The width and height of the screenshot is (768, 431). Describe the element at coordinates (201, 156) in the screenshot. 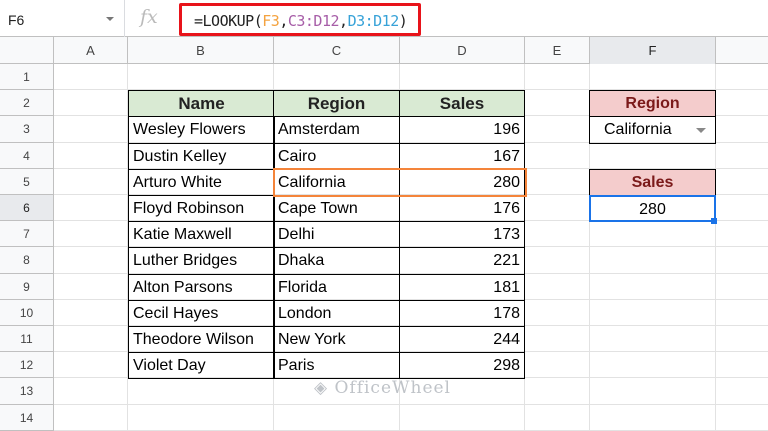

I see `name-cell: Dustin Kelley` at that location.